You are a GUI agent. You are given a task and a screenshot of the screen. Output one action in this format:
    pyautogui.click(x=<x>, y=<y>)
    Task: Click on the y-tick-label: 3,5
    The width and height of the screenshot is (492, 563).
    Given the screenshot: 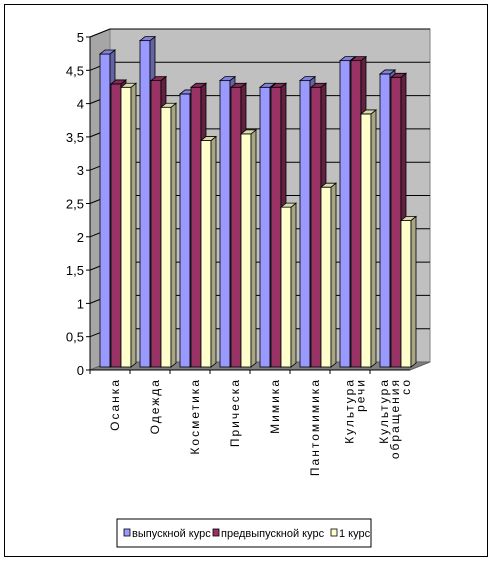 What is the action you would take?
    pyautogui.click(x=75, y=137)
    